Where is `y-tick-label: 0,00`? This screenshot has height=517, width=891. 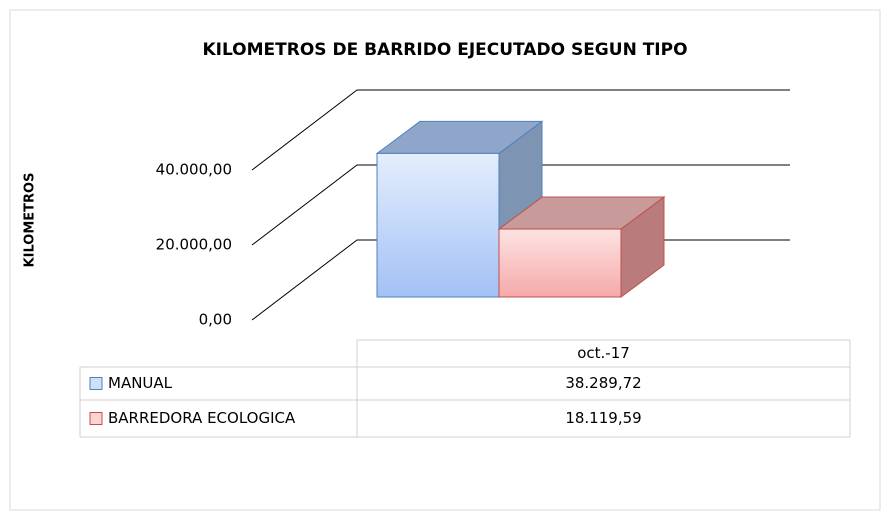 y-tick-label: 0,00 is located at coordinates (215, 320).